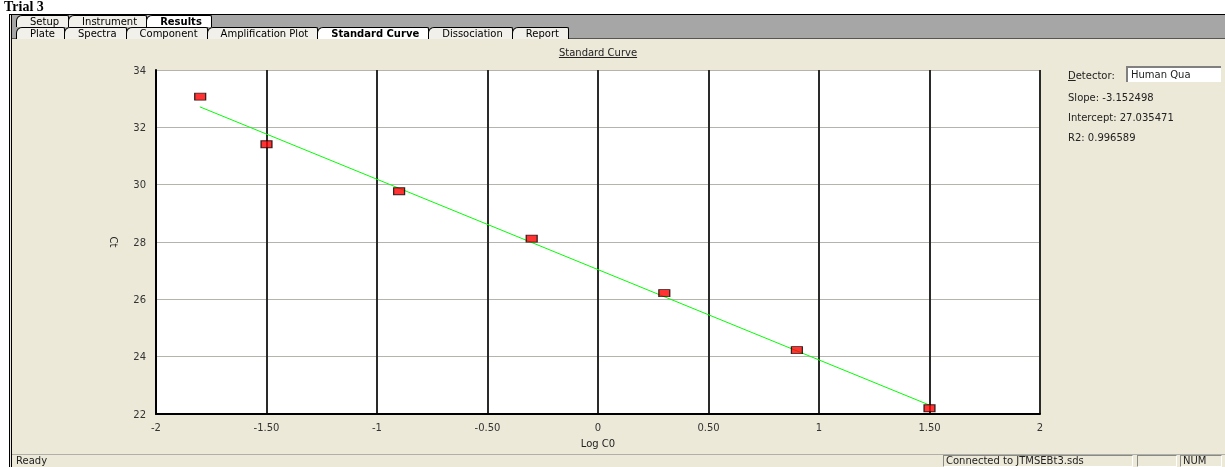  What do you see at coordinates (108, 21) in the screenshot?
I see `text: Instrument` at bounding box center [108, 21].